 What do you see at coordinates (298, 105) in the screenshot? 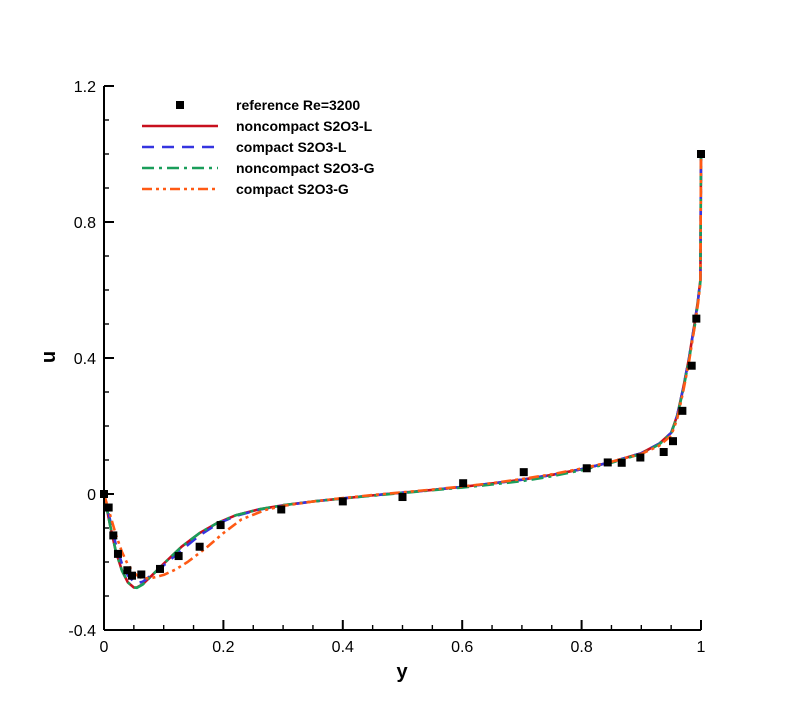
I see `legend-label: reference Re=3200` at bounding box center [298, 105].